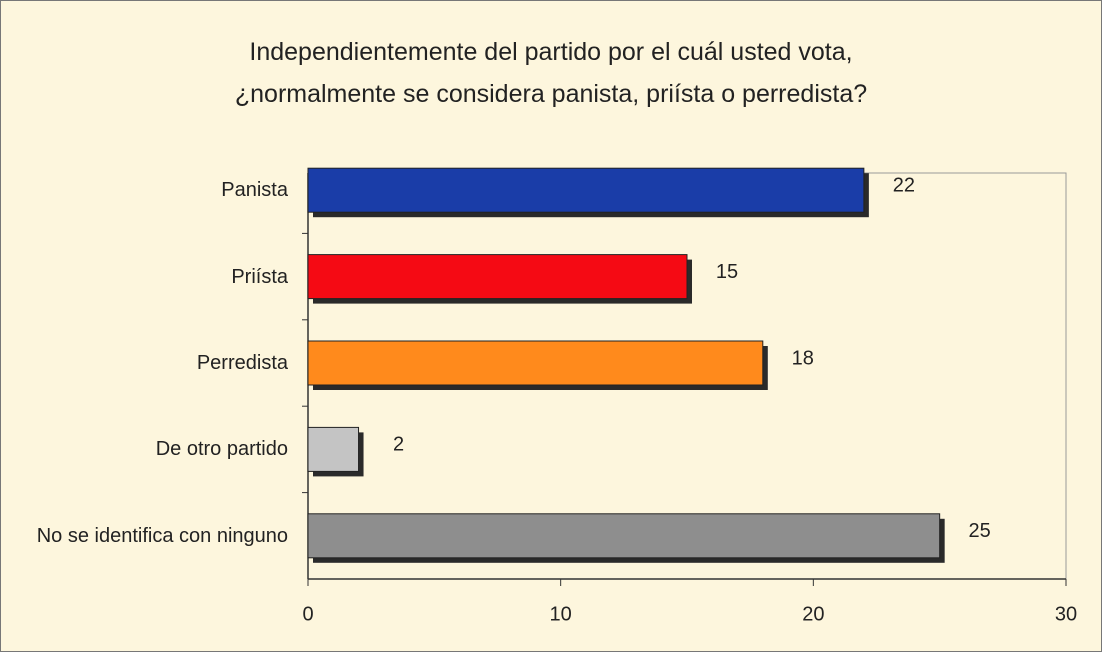  What do you see at coordinates (1066, 614) in the screenshot?
I see `x-tick-label: 30` at bounding box center [1066, 614].